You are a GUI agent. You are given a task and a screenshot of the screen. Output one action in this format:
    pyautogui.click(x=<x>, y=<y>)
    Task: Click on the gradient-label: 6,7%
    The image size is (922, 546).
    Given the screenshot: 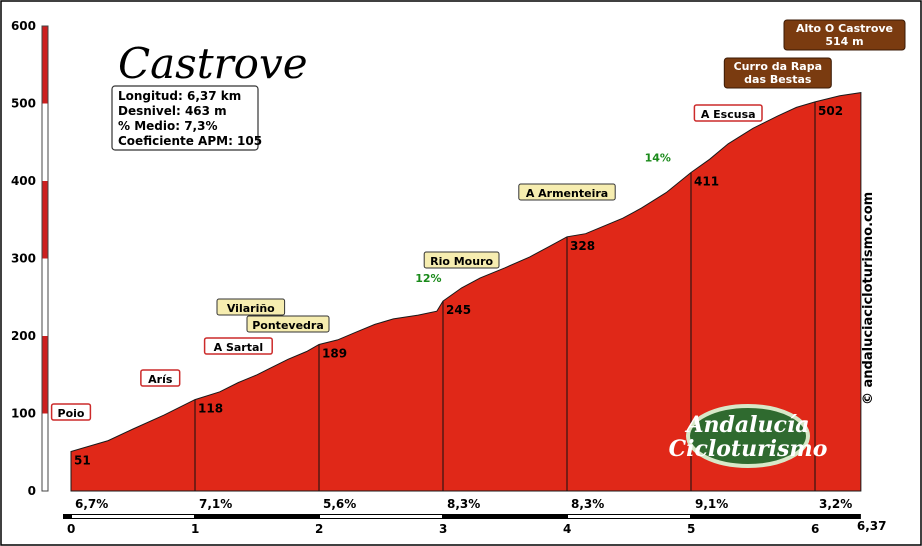 What is the action you would take?
    pyautogui.click(x=91, y=504)
    